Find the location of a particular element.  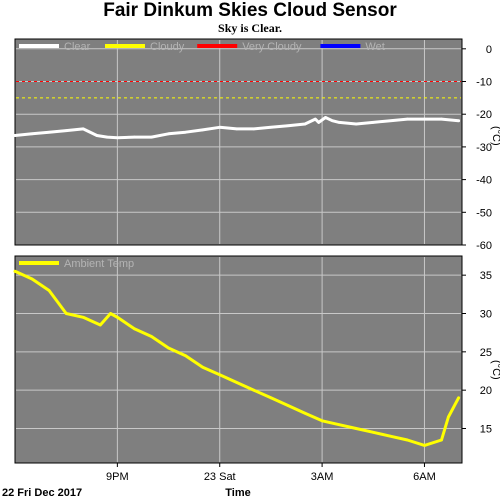

x-tick-label-0: 9PM is located at coordinates (117, 477).